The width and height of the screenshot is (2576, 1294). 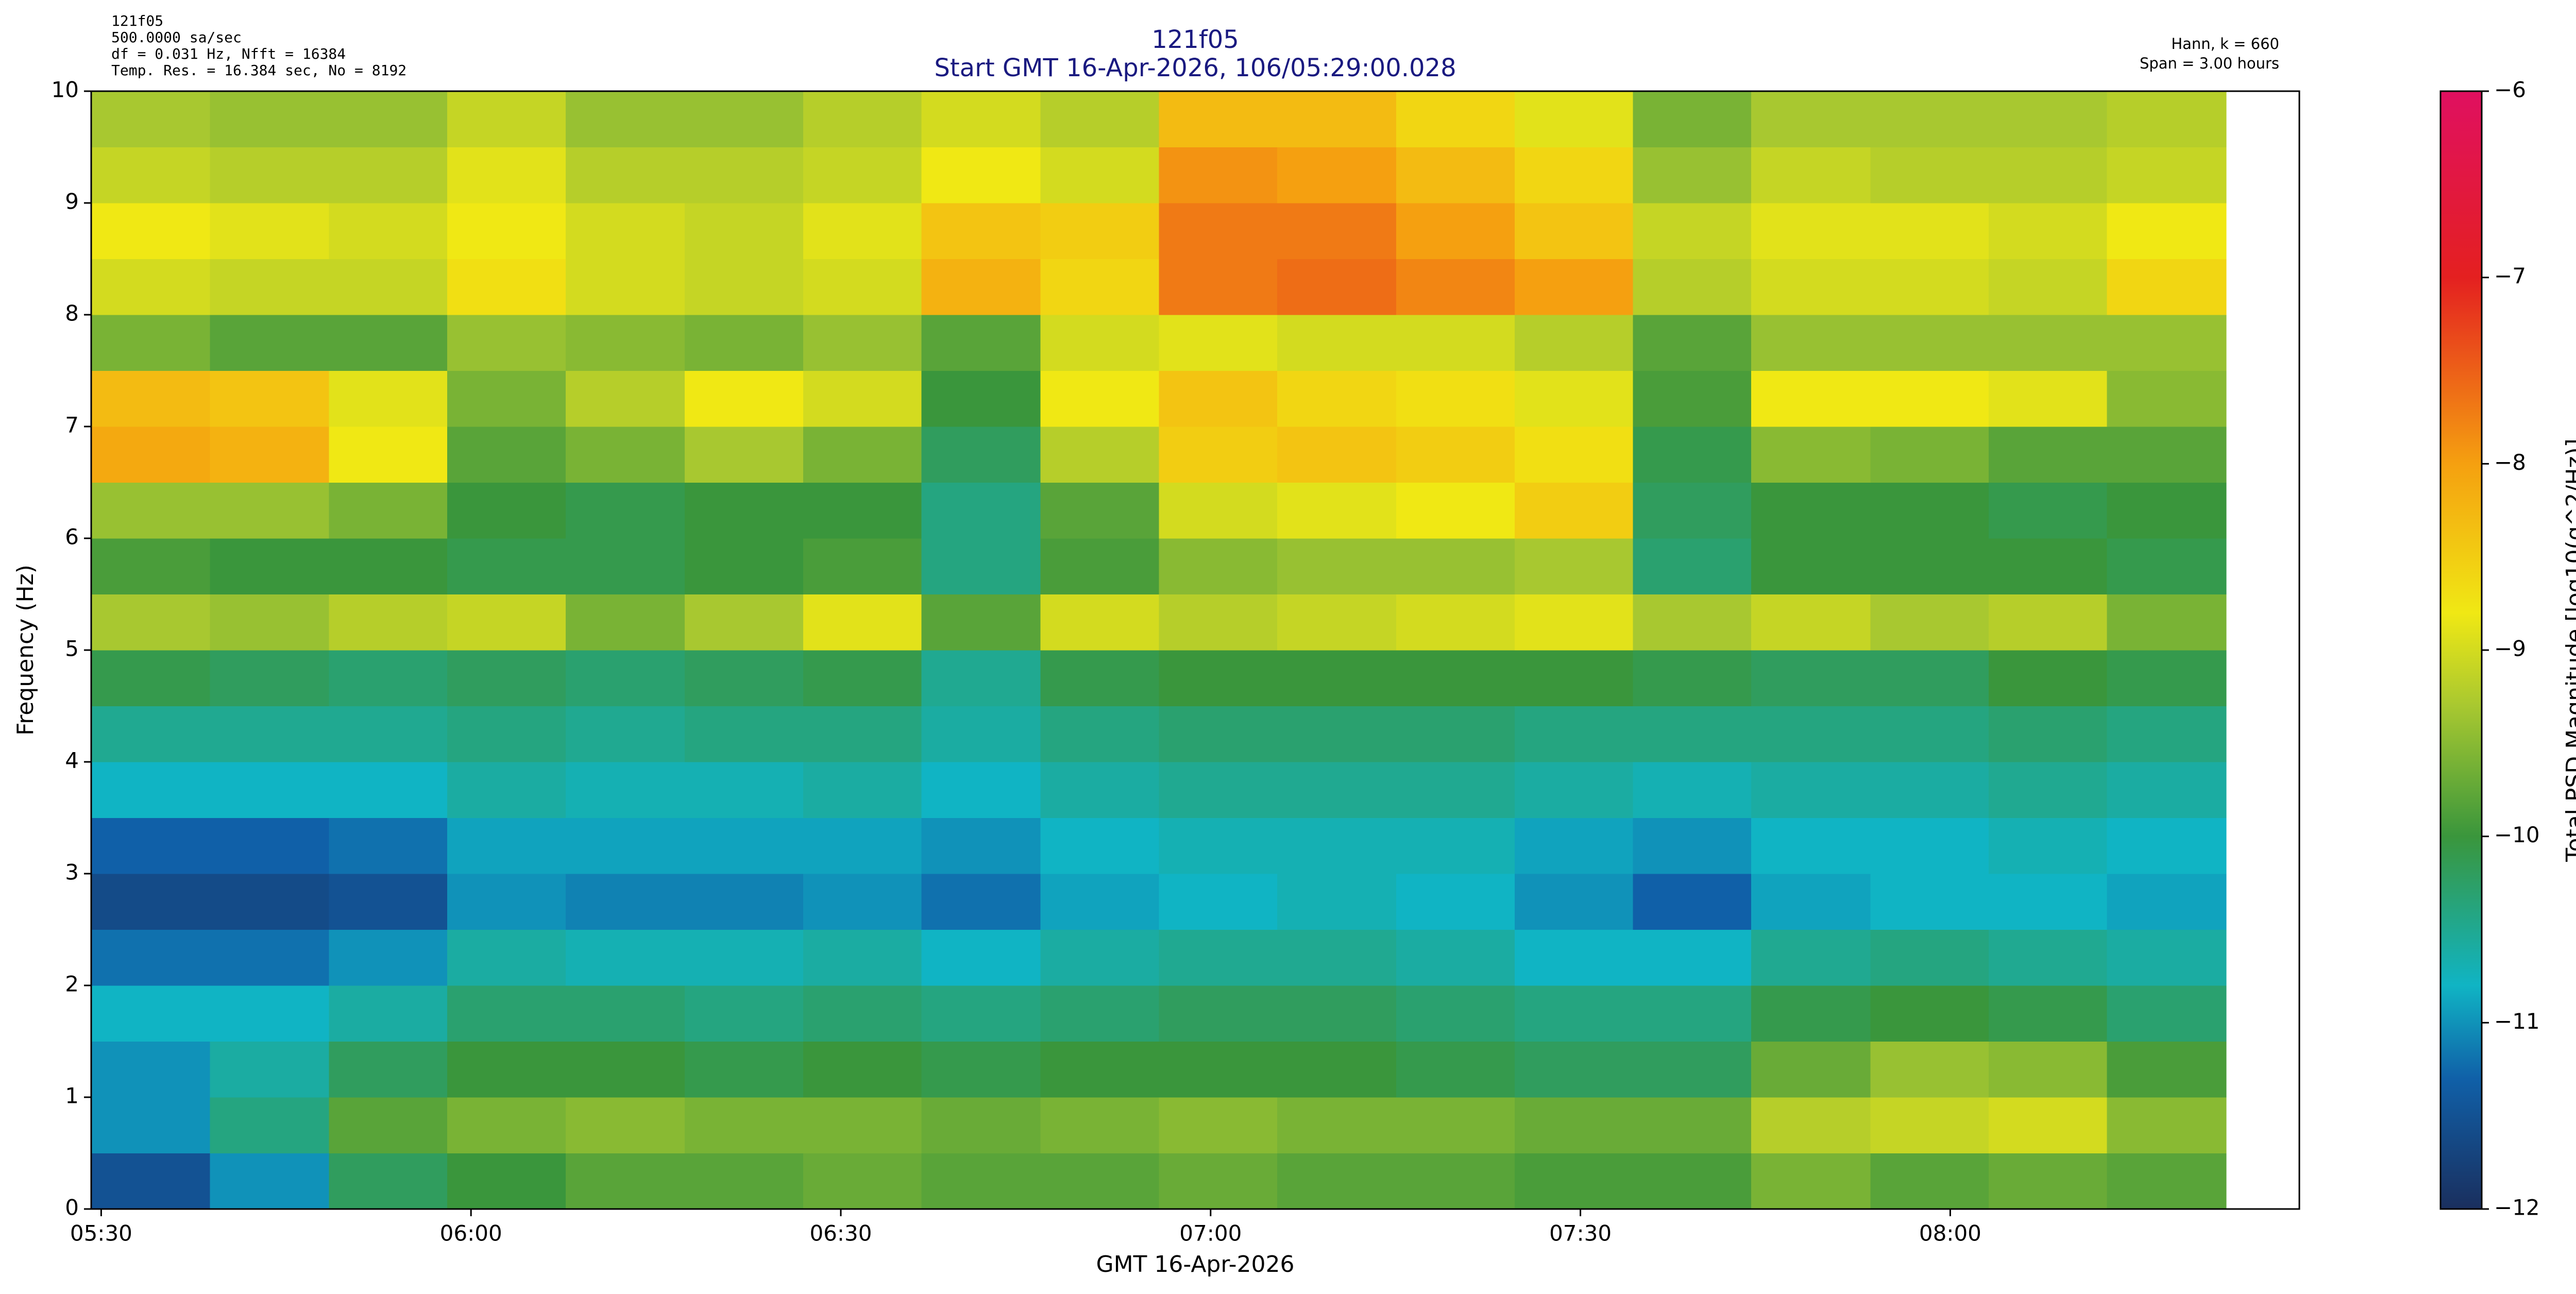 I want to click on colorbar-tick-label: −7, so click(x=2510, y=275).